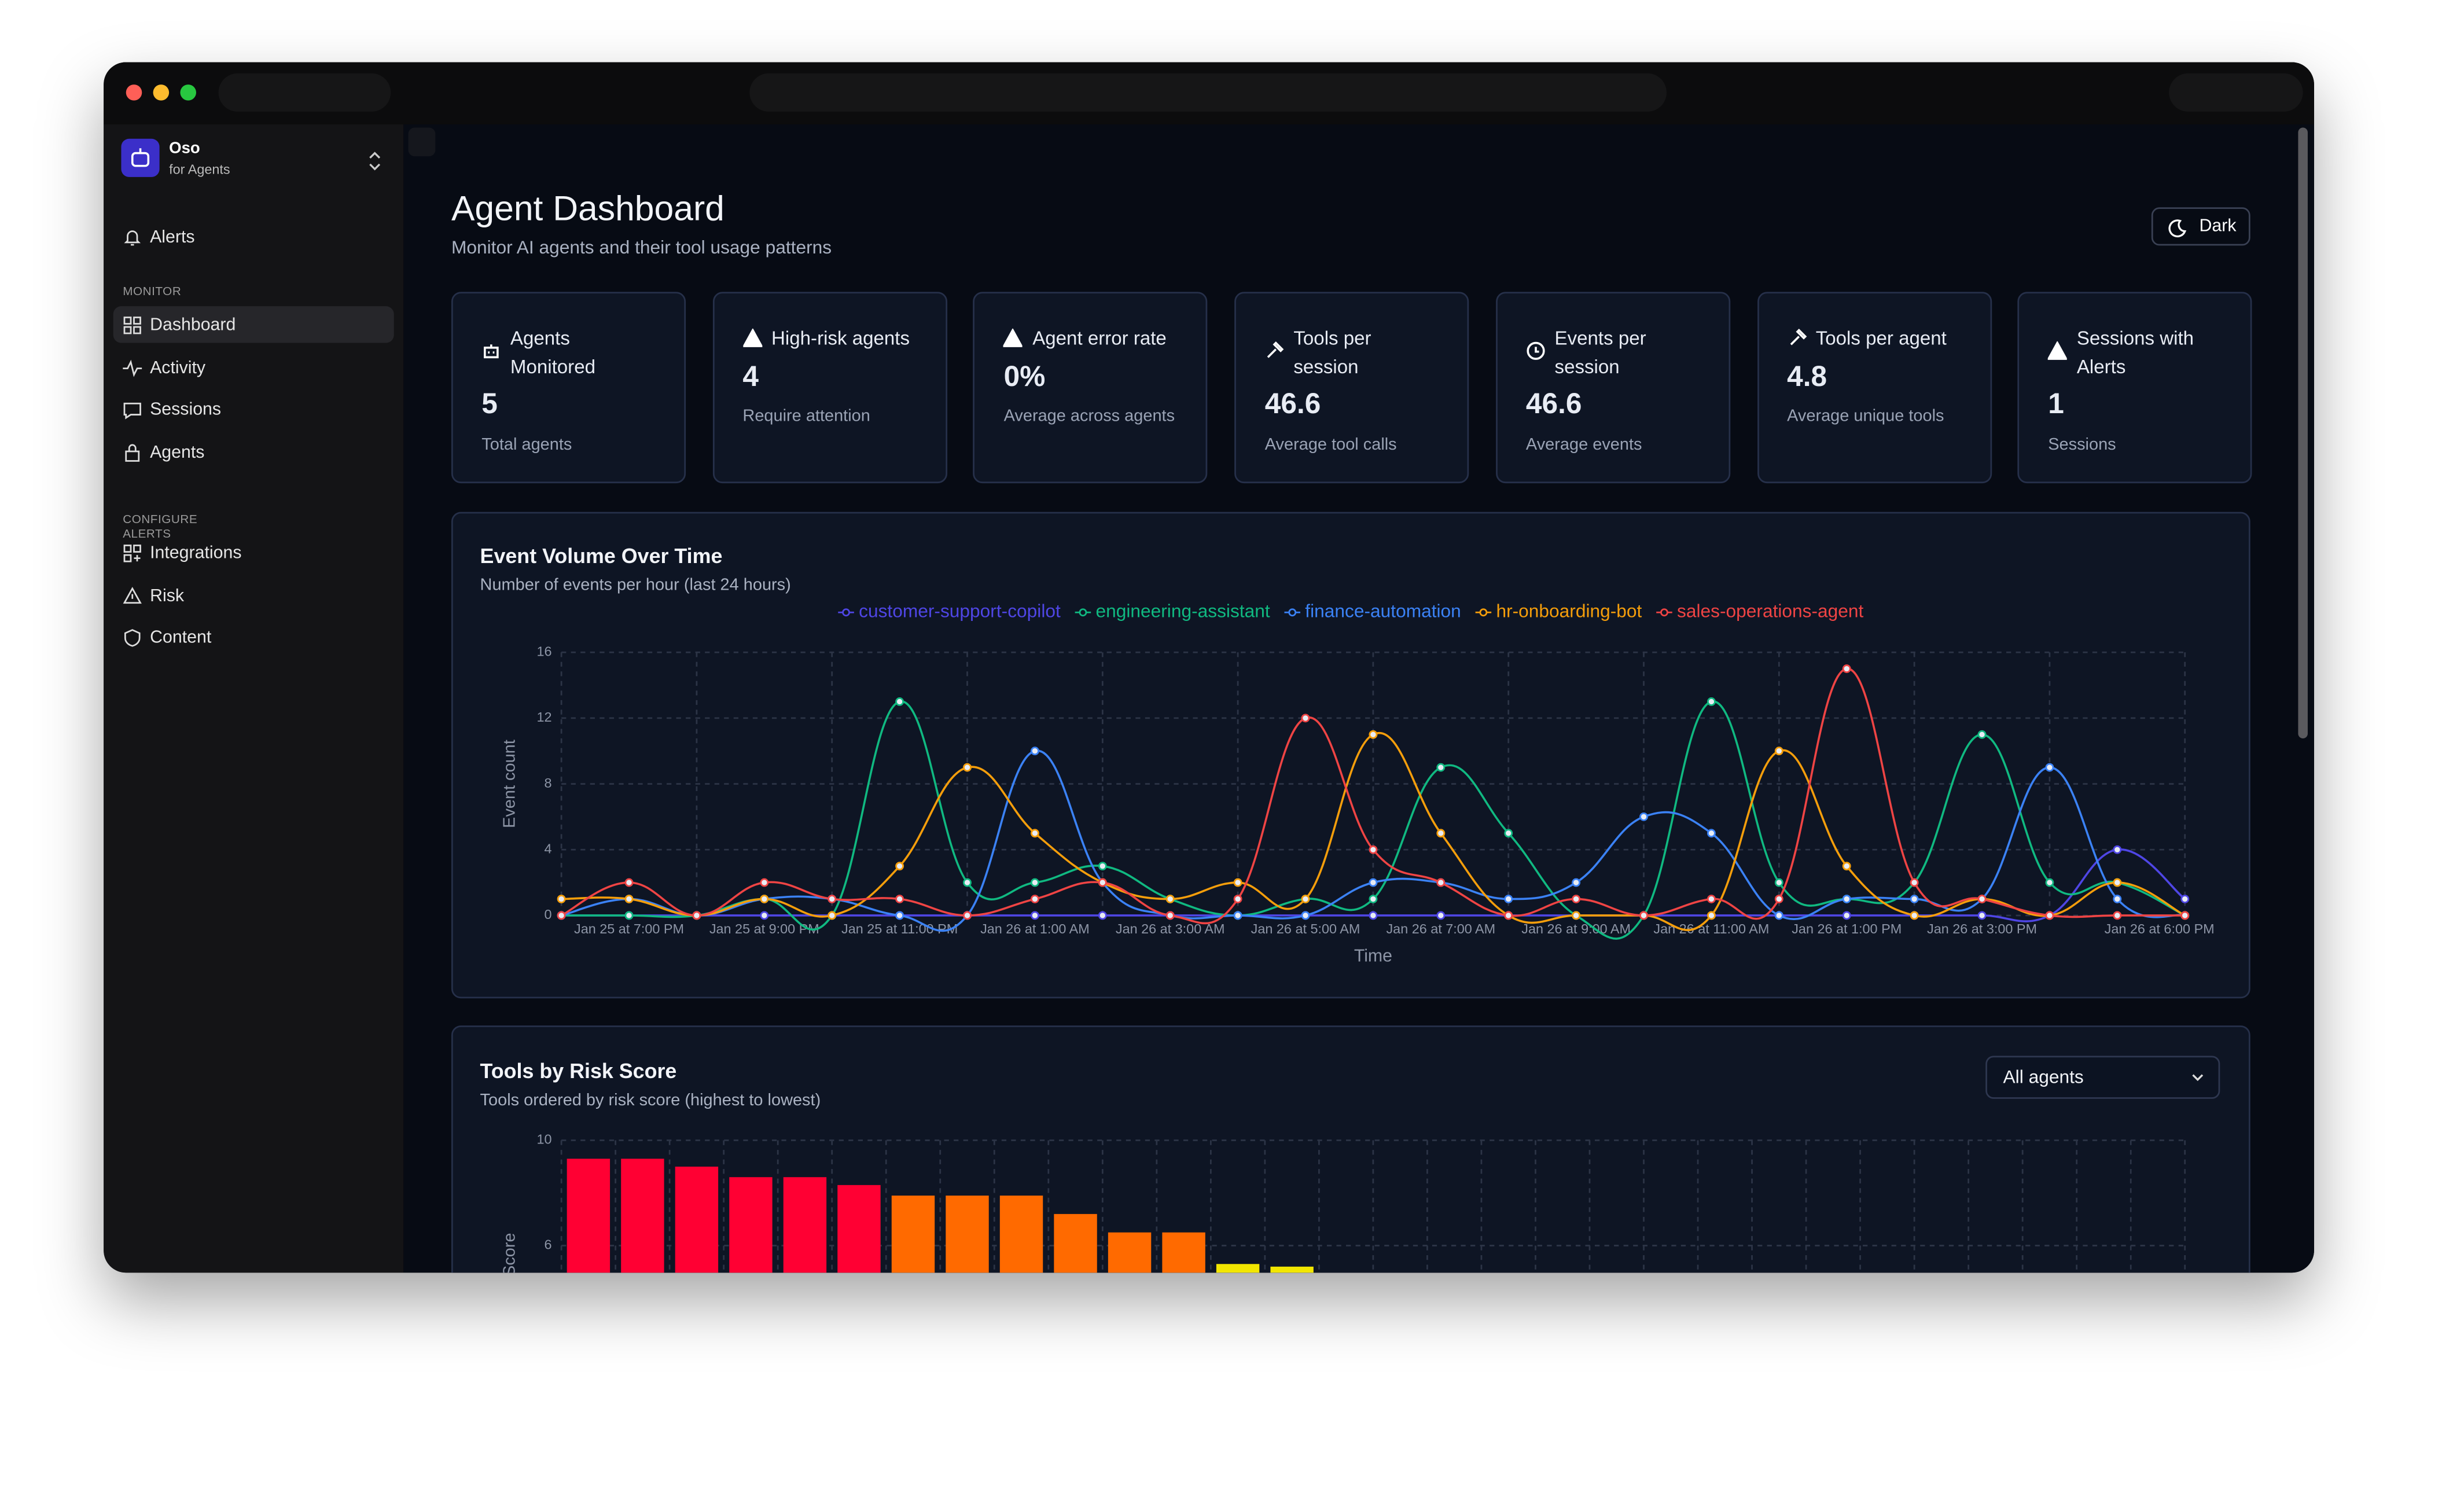 Image resolution: width=2464 pixels, height=1504 pixels. What do you see at coordinates (253, 367) in the screenshot?
I see `nav-item: Activity` at bounding box center [253, 367].